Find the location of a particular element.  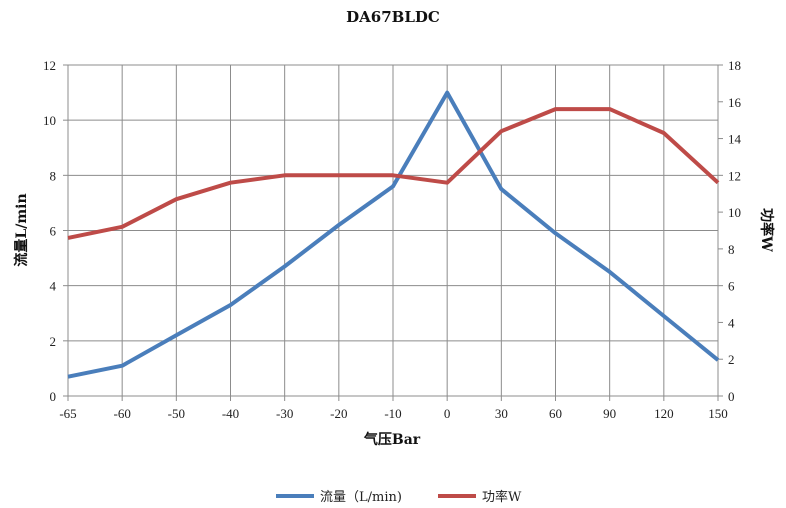

x-tick-label: 30 is located at coordinates (501, 413).